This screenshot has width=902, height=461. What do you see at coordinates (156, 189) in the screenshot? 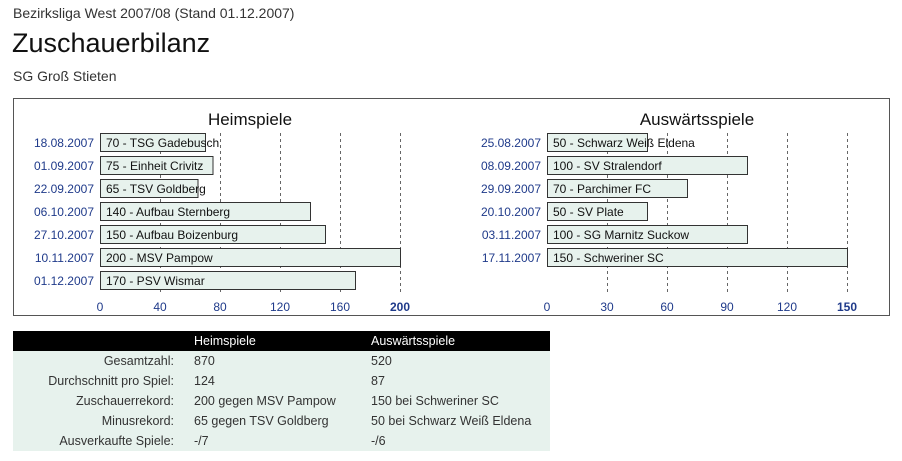
I see `home-bar-label: 65 - TSV Goldberg` at bounding box center [156, 189].